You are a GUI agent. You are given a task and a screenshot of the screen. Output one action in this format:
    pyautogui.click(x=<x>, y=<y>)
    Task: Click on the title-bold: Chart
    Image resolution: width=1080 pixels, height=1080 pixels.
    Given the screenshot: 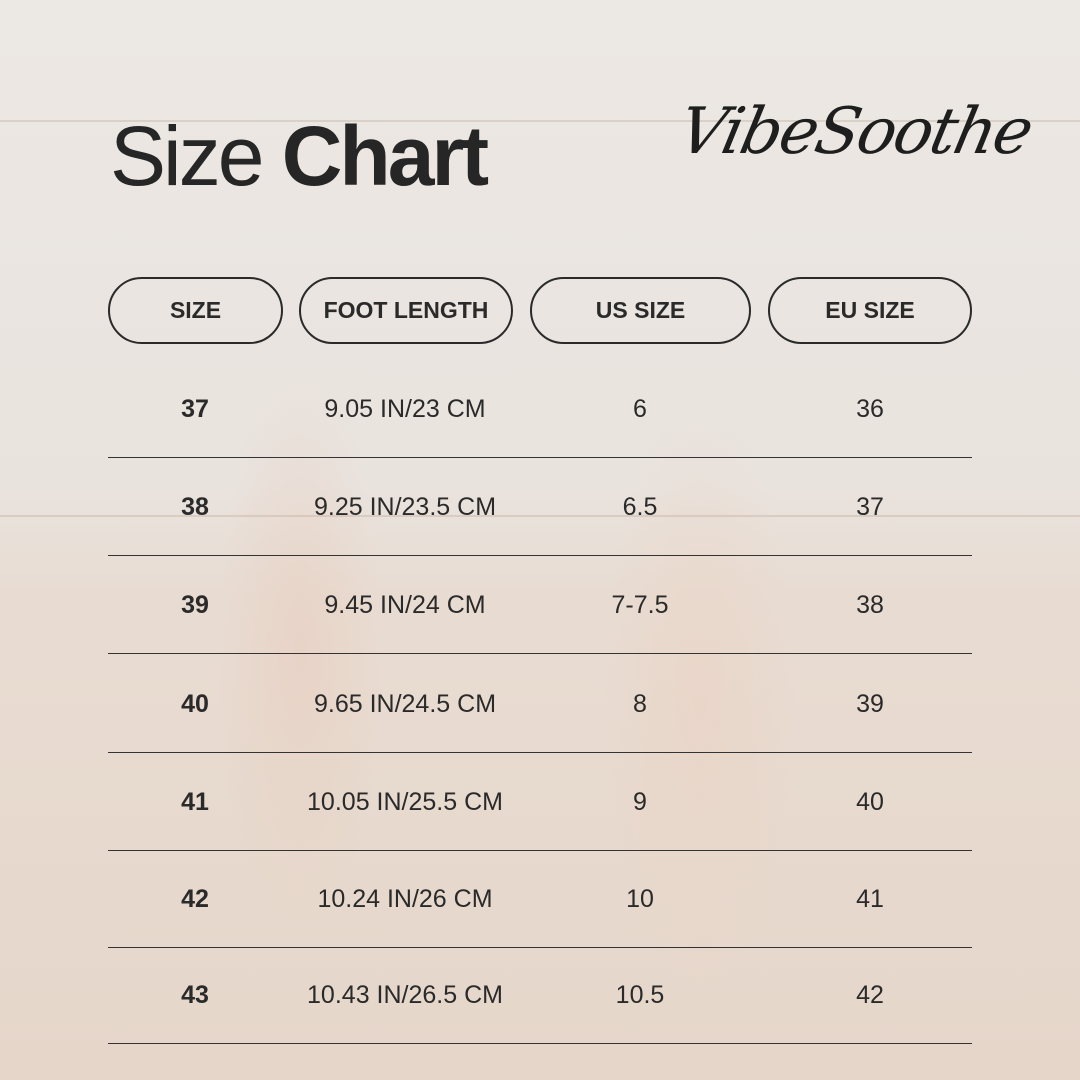 What is the action you would take?
    pyautogui.click(x=385, y=156)
    